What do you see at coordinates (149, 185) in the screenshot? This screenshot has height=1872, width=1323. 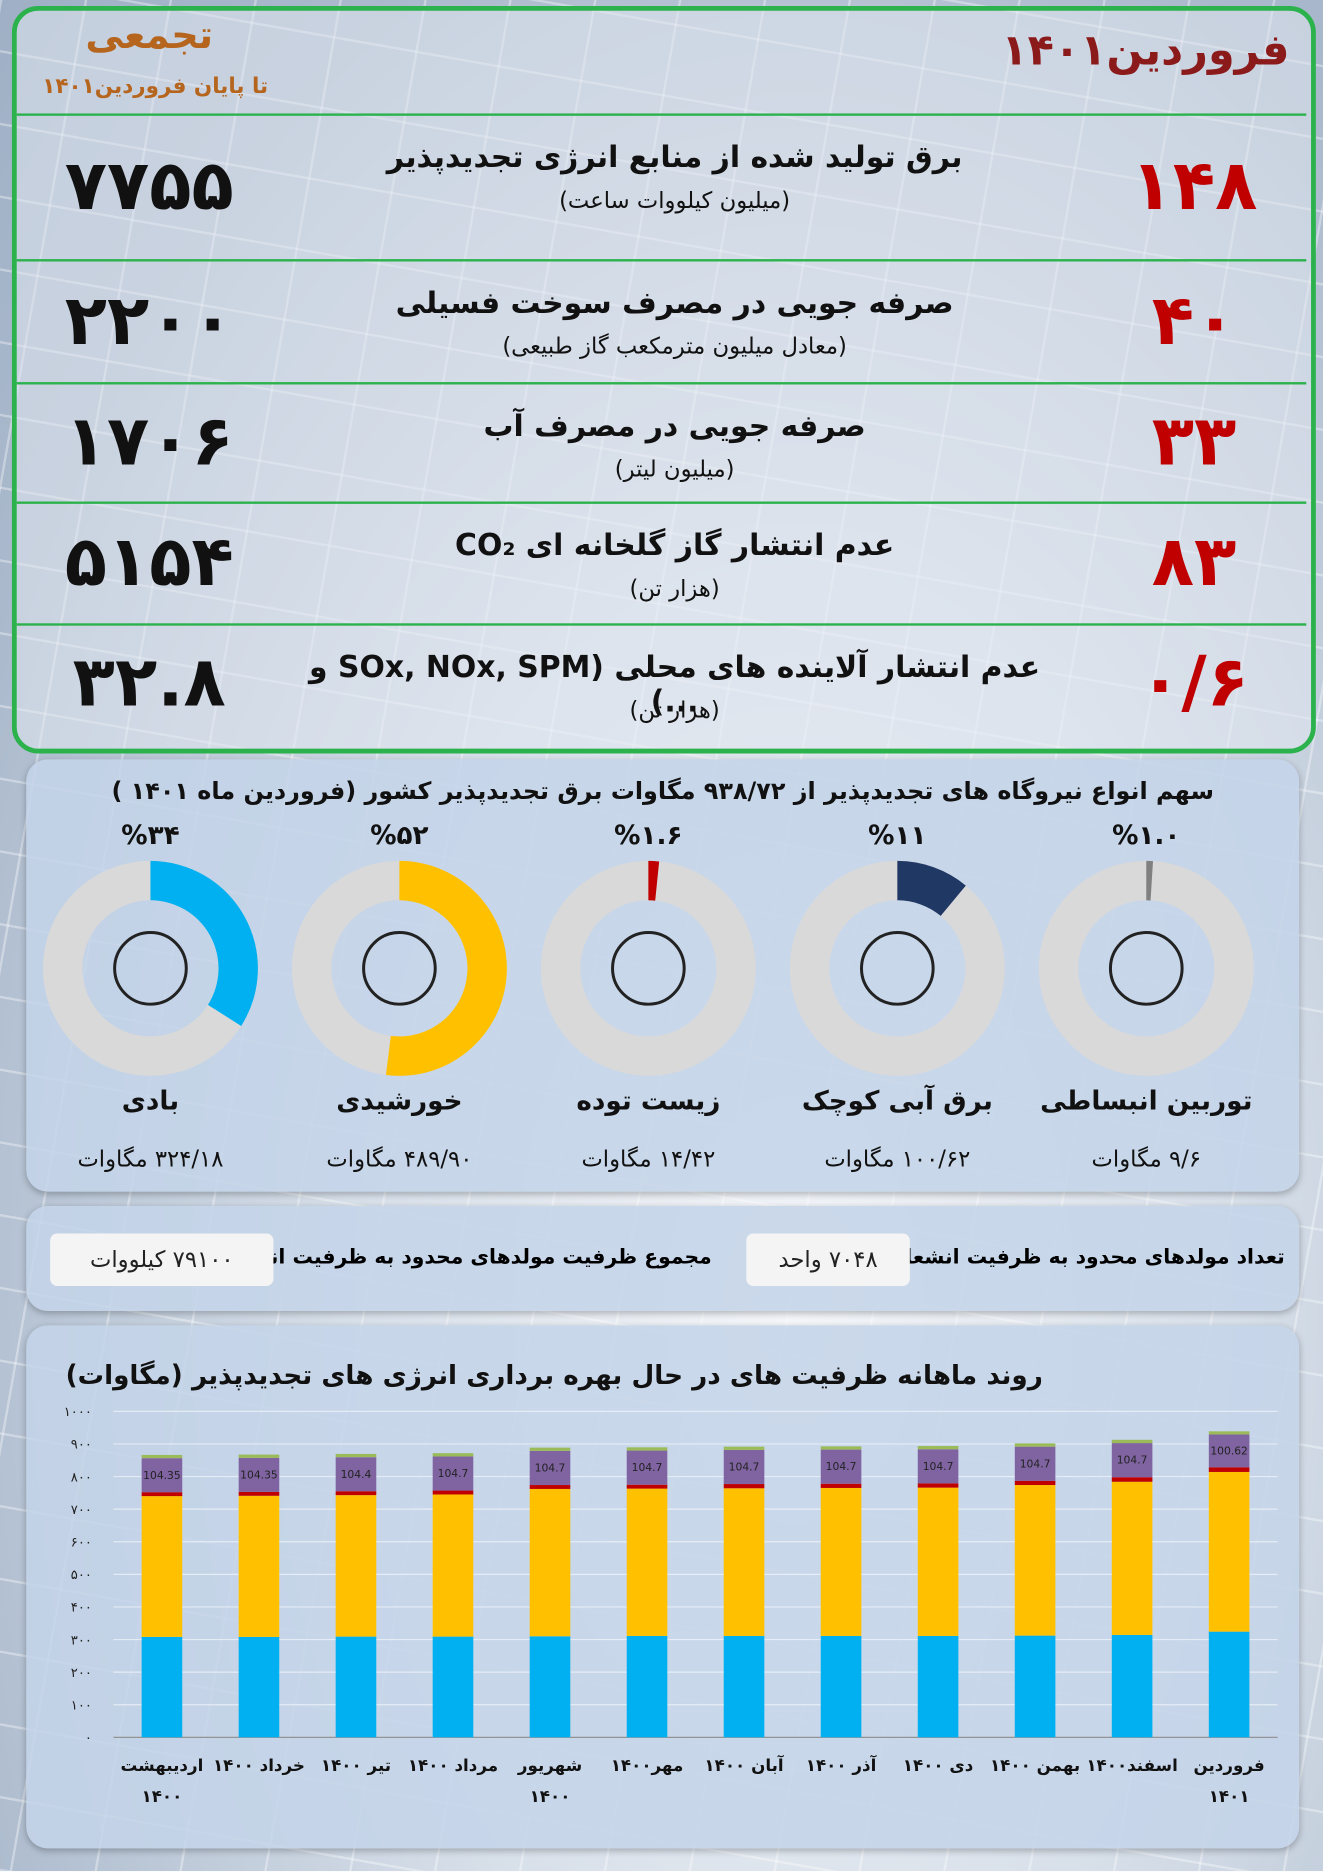 I see `cumulative-value: ۷۷۵۵` at bounding box center [149, 185].